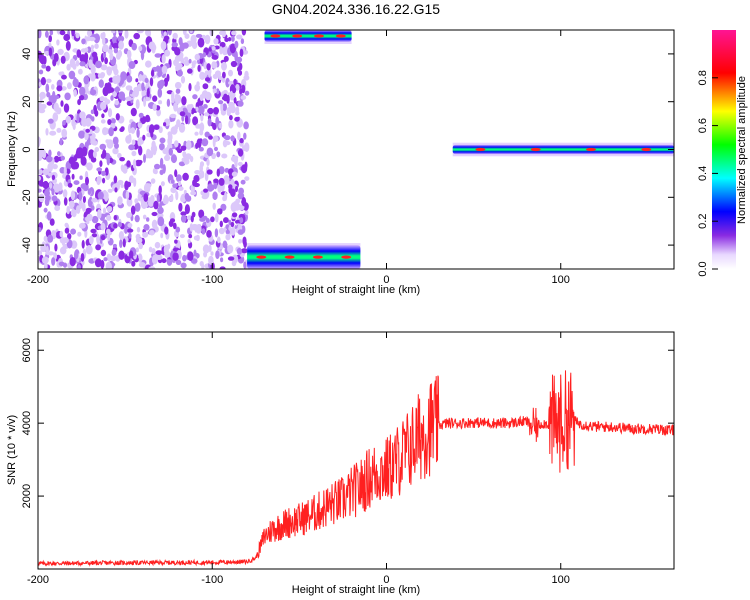  What do you see at coordinates (703, 221) in the screenshot?
I see `colorbar-tick-label: 0.2` at bounding box center [703, 221].